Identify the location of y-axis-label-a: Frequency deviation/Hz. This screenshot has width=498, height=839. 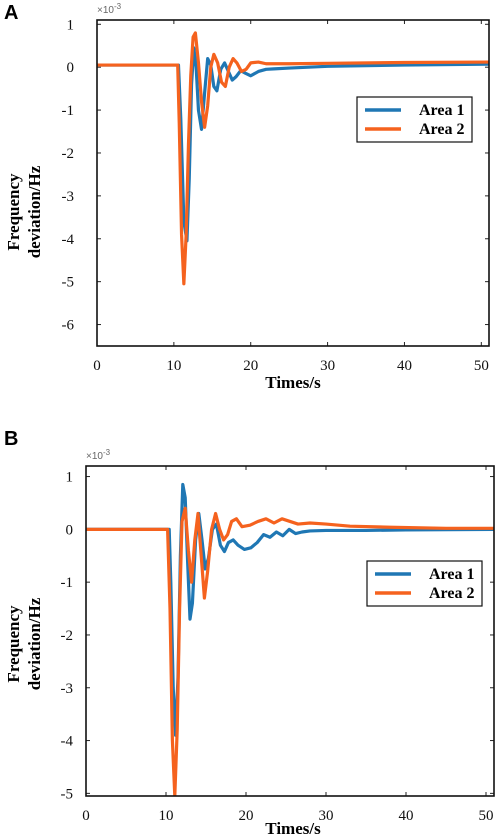
(24, 211).